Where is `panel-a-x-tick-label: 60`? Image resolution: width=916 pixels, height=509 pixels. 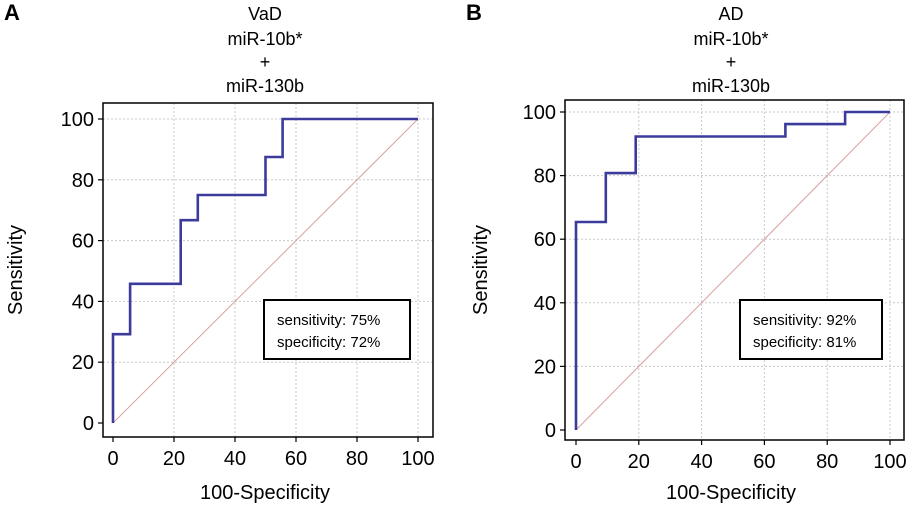
panel-a-x-tick-label: 60 is located at coordinates (296, 459).